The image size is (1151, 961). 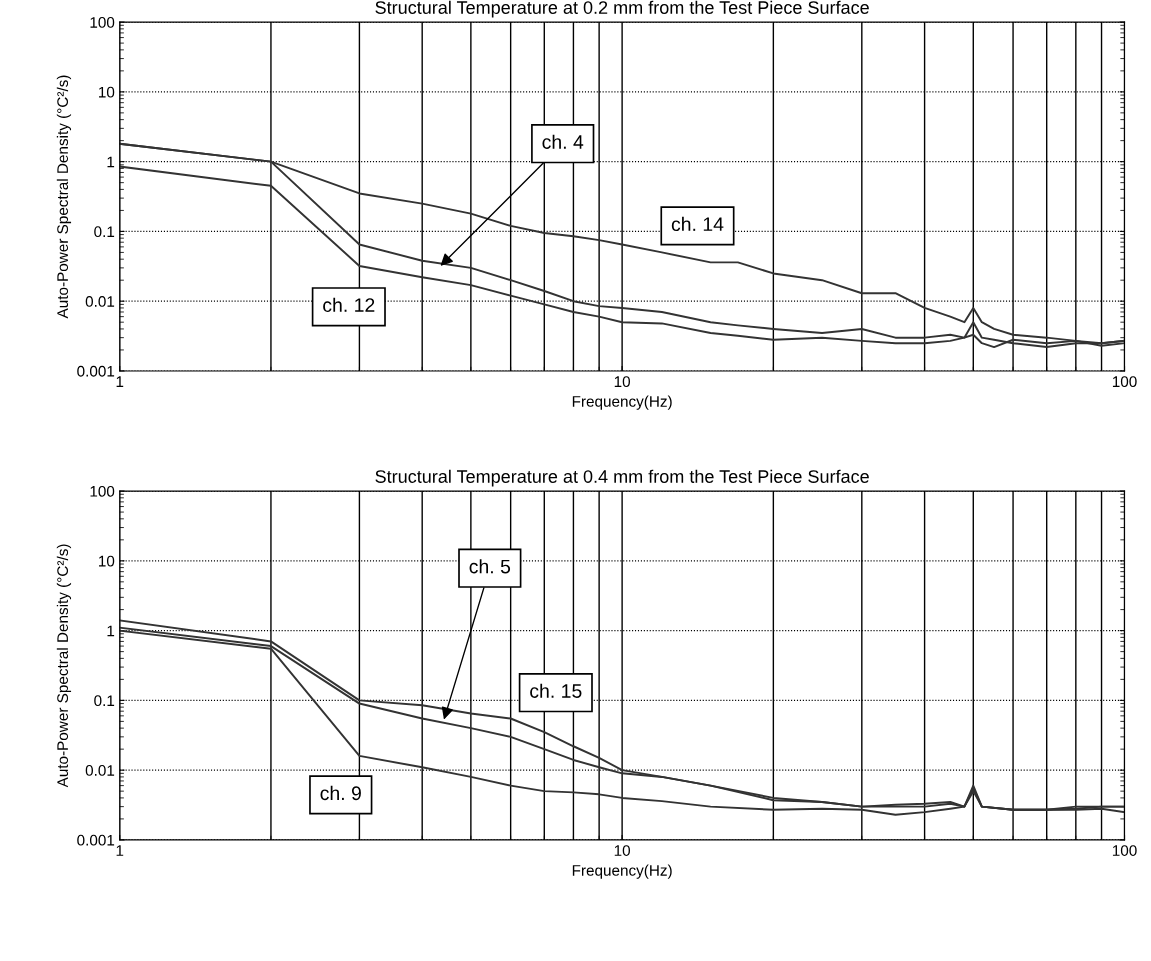 I want to click on annotation: ch. 14, so click(x=697, y=224).